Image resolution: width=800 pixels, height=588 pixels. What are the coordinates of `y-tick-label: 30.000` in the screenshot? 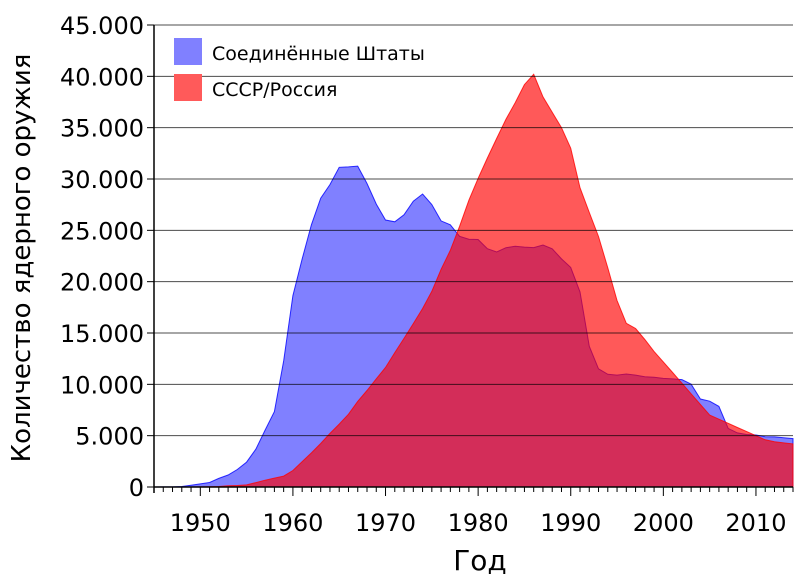 It's located at (102, 180).